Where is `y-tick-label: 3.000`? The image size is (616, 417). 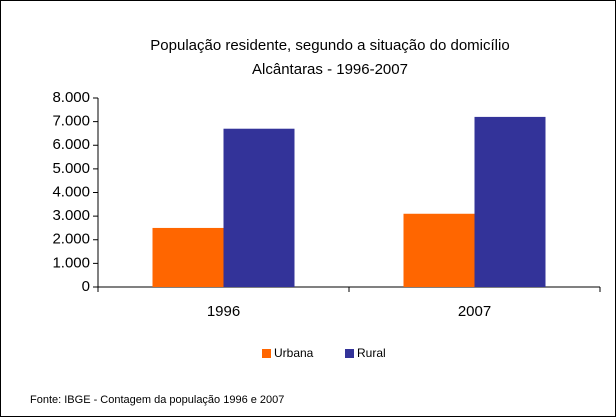 y-tick-label: 3.000 is located at coordinates (71, 215).